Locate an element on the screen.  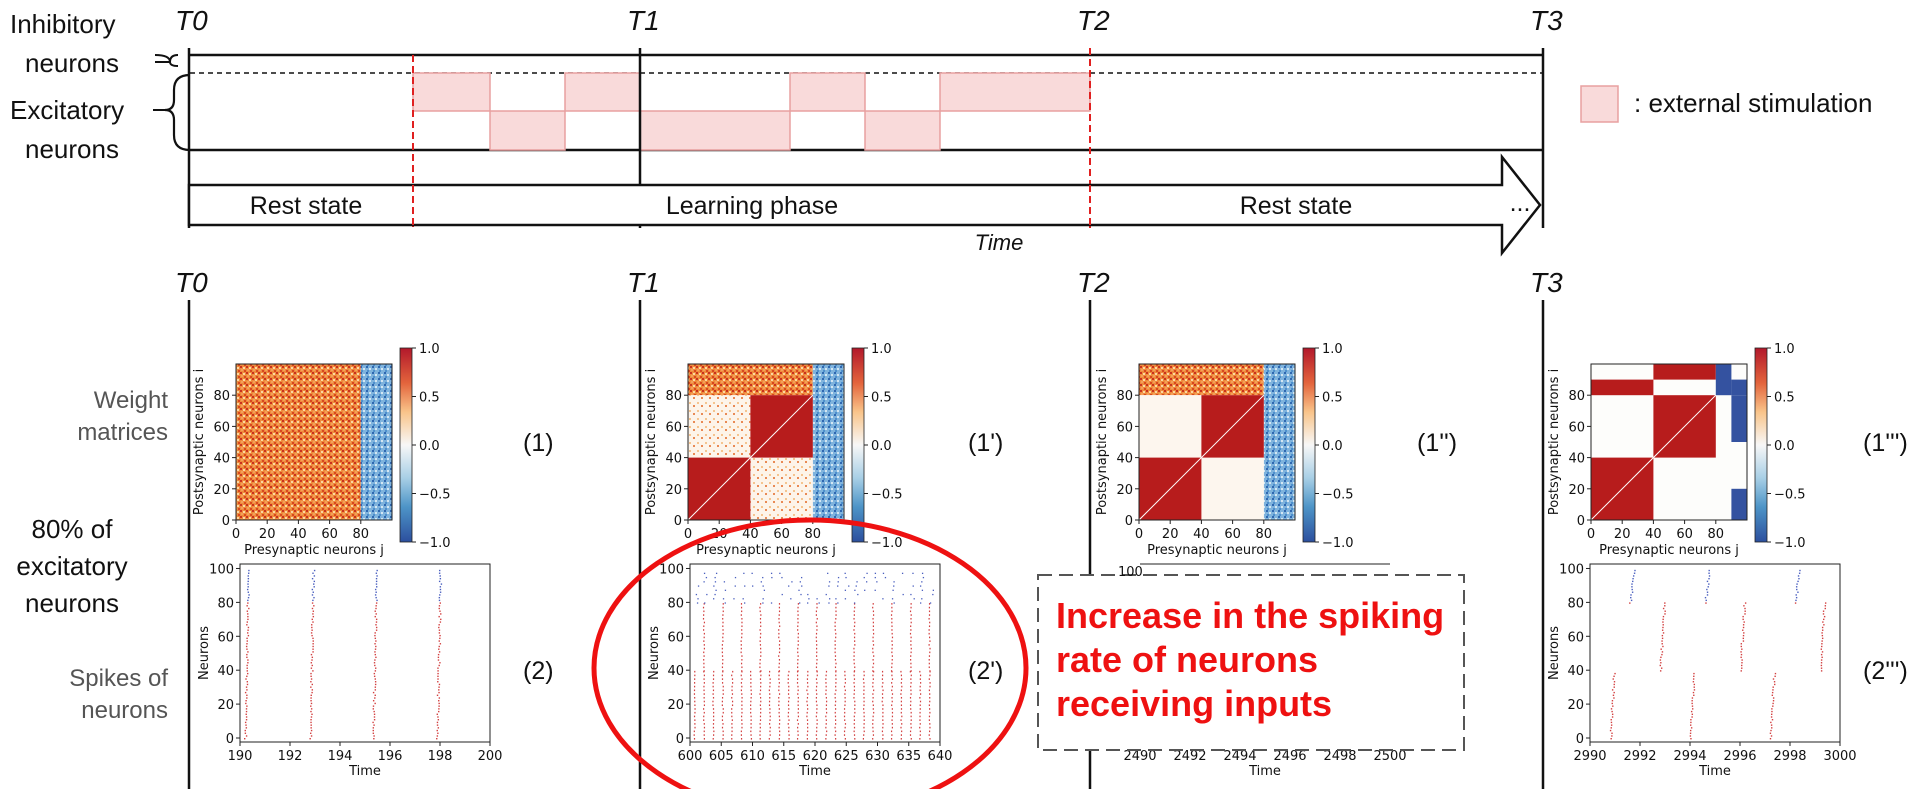
weight-index-1: (1) is located at coordinates (538, 443).